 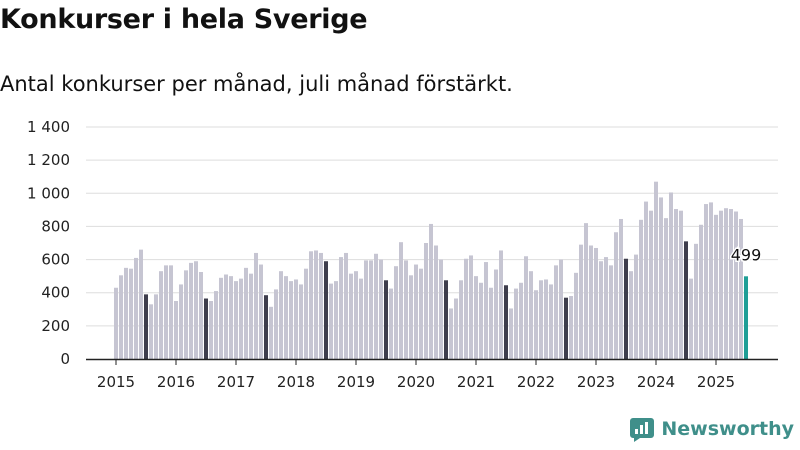 I want to click on y-tick-label: 1 000, so click(x=48, y=193).